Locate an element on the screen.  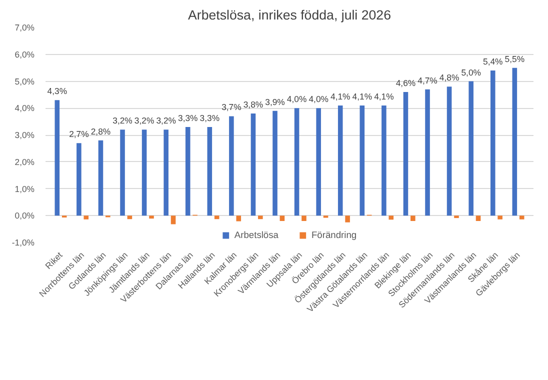
y-tick-label: 0,0% is located at coordinates (24, 215).